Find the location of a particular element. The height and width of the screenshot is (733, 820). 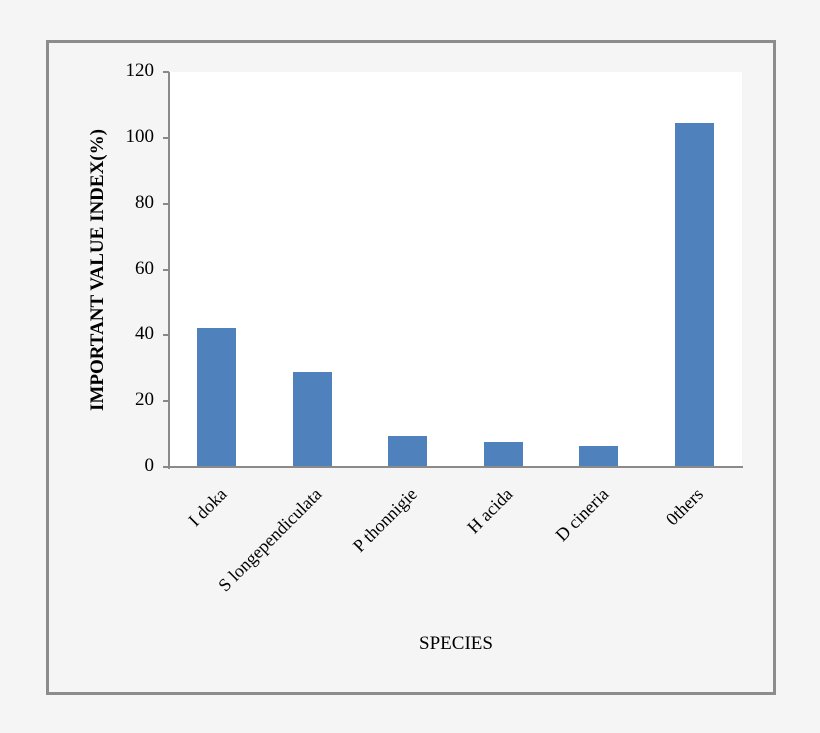

y-tick-label: 40 is located at coordinates (144, 334).